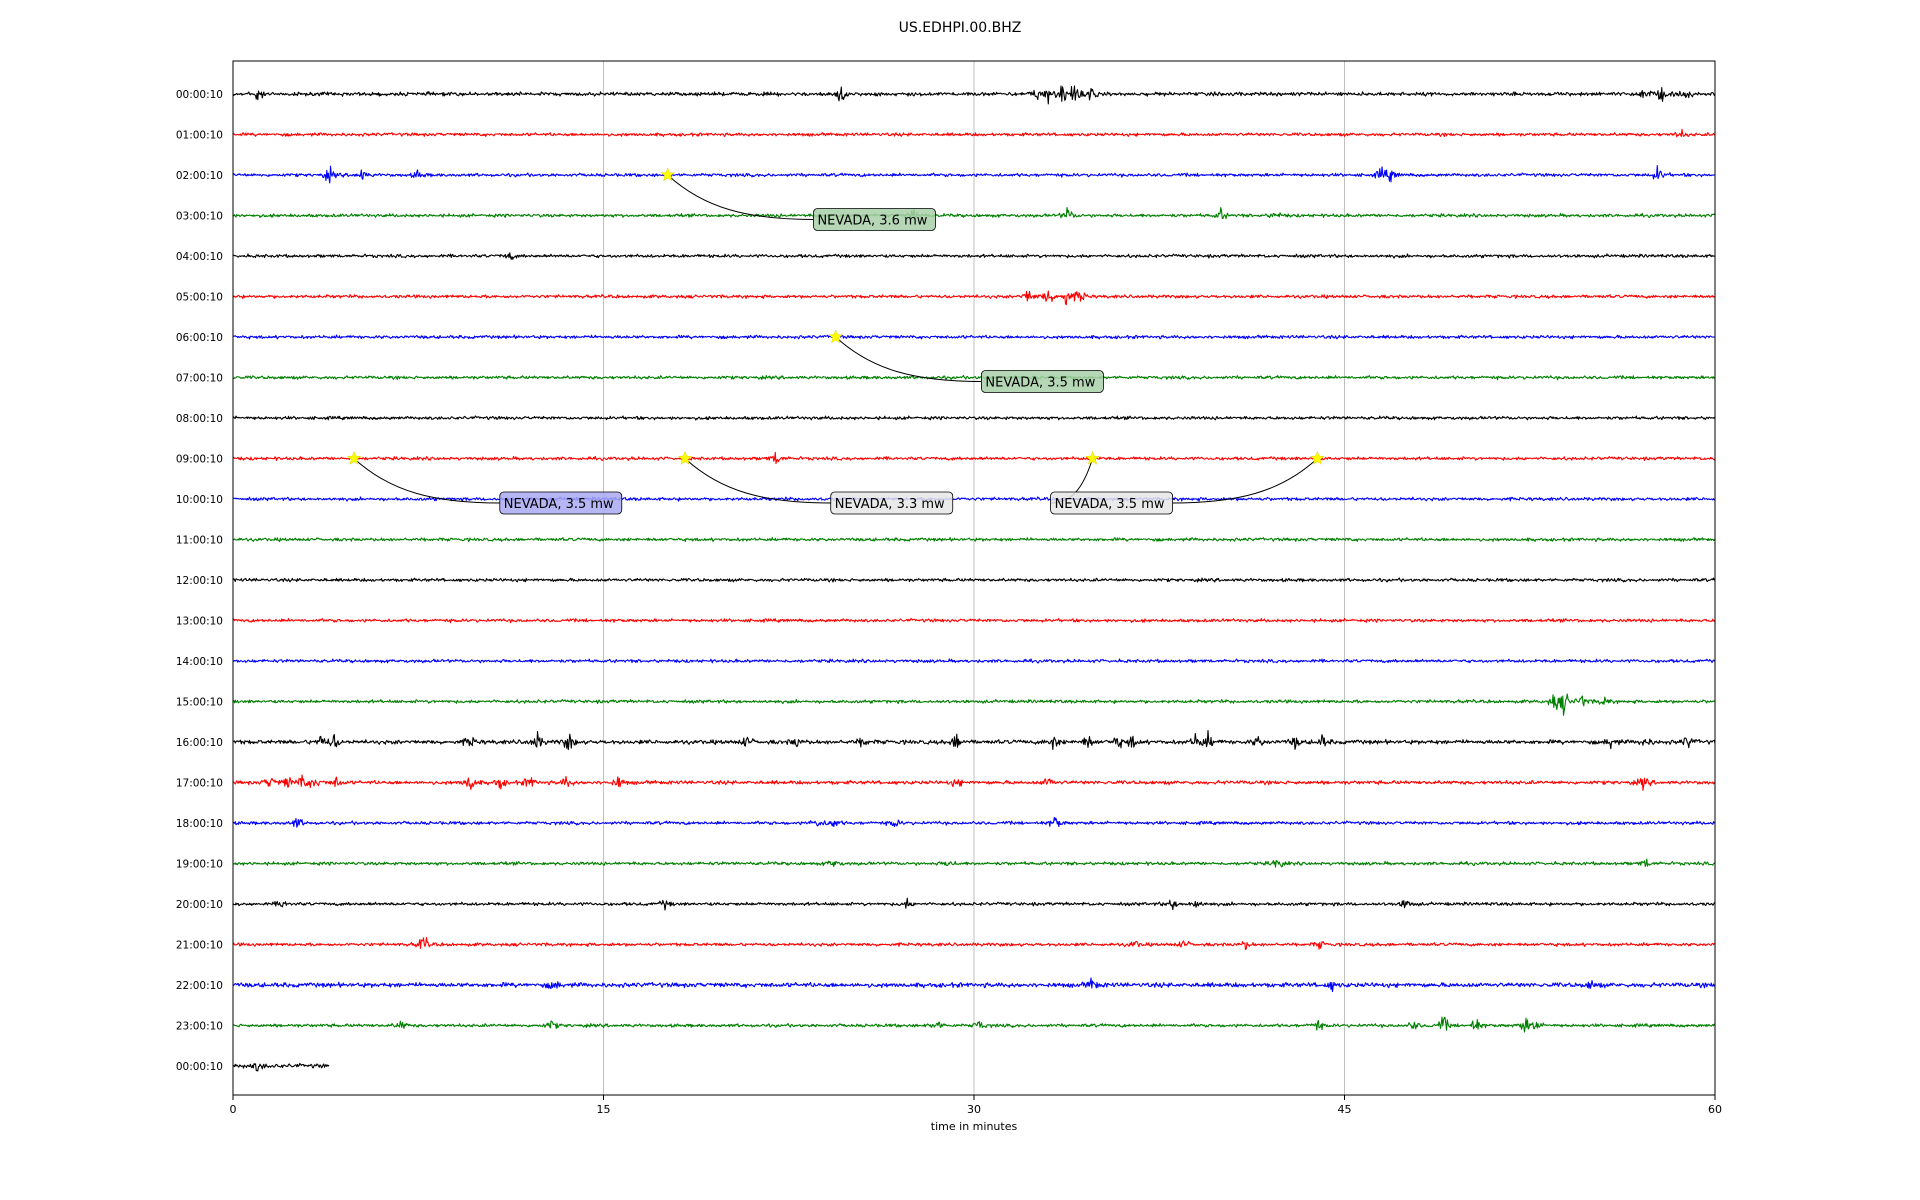 This screenshot has width=1920, height=1200. I want to click on event-label-4: NEVADA, 3.5 mw, so click(1110, 504).